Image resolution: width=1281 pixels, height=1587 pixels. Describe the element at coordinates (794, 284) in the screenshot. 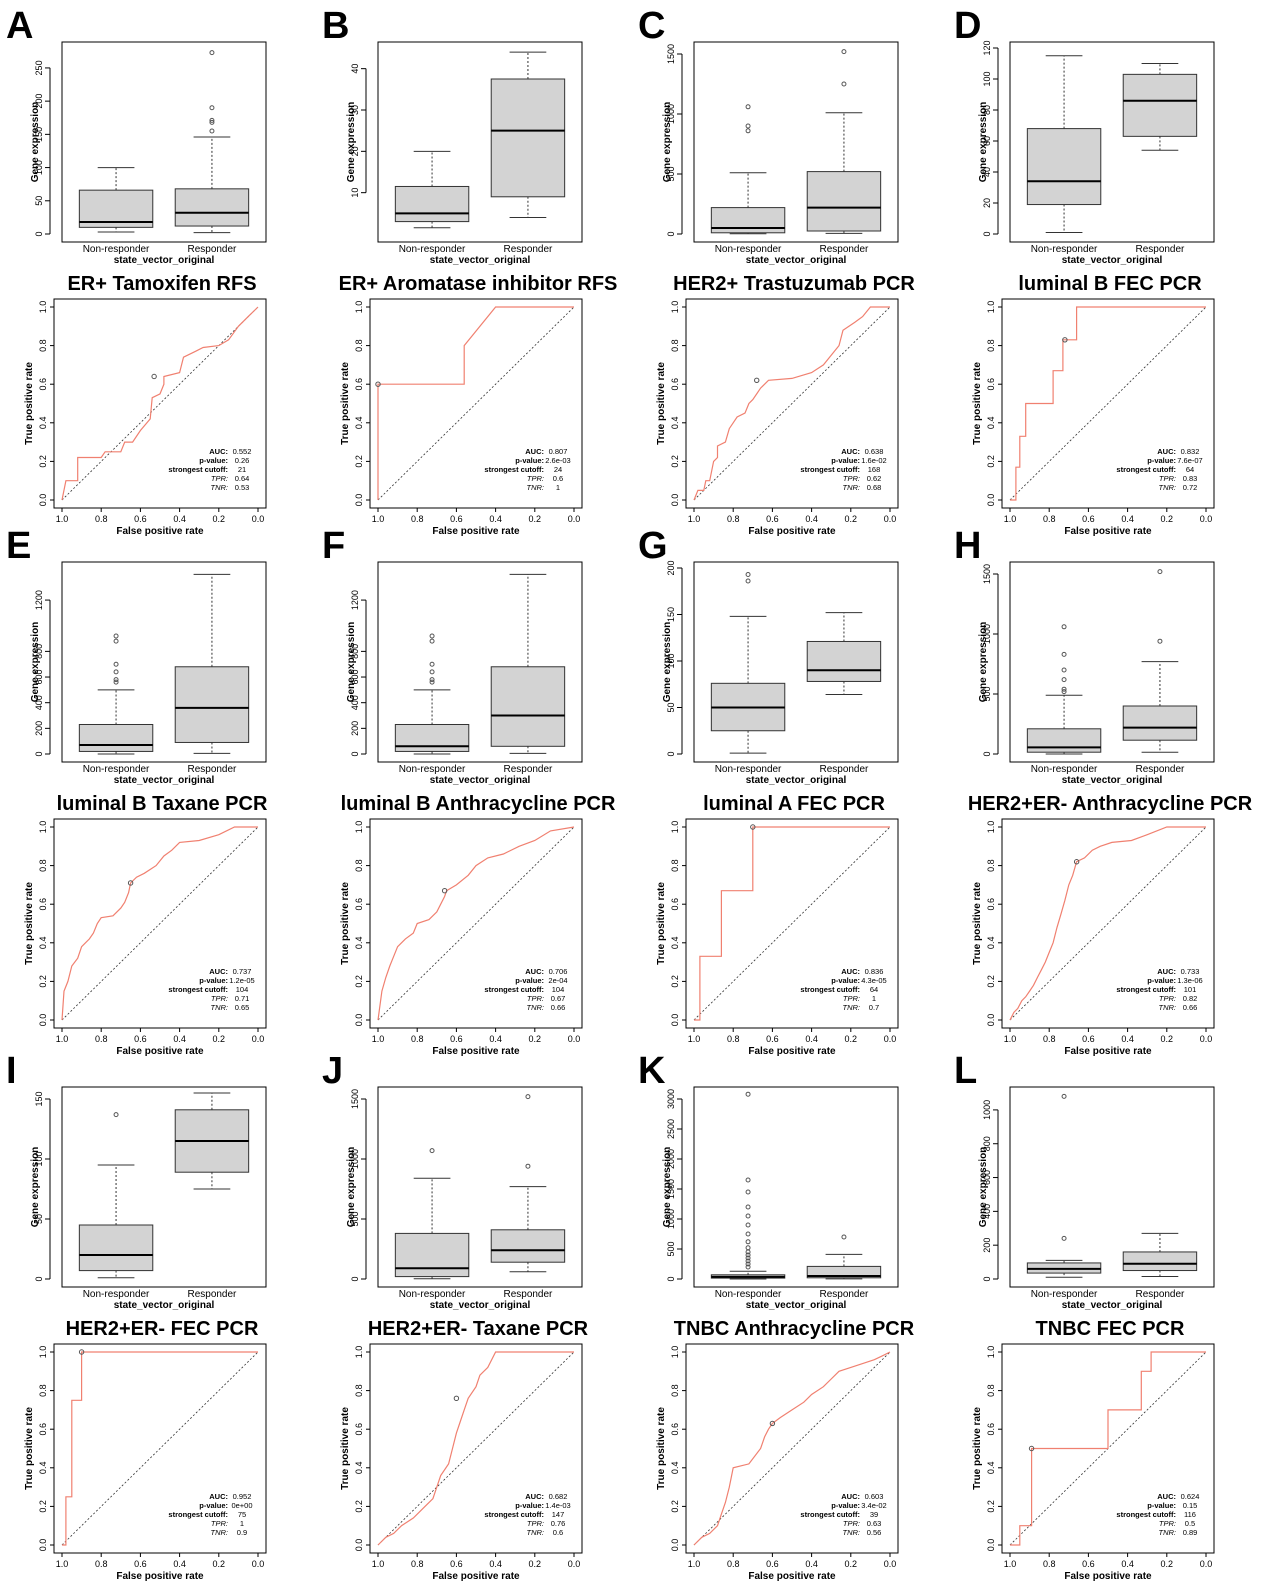

I see `panel-title: HER2+ Trastuzumab PCR` at that location.